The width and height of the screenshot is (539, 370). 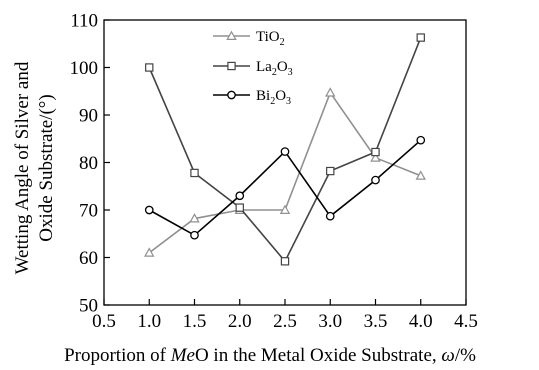 I want to click on y-axis-label-line-2: Oxide Substrate/(°), so click(x=46, y=167).